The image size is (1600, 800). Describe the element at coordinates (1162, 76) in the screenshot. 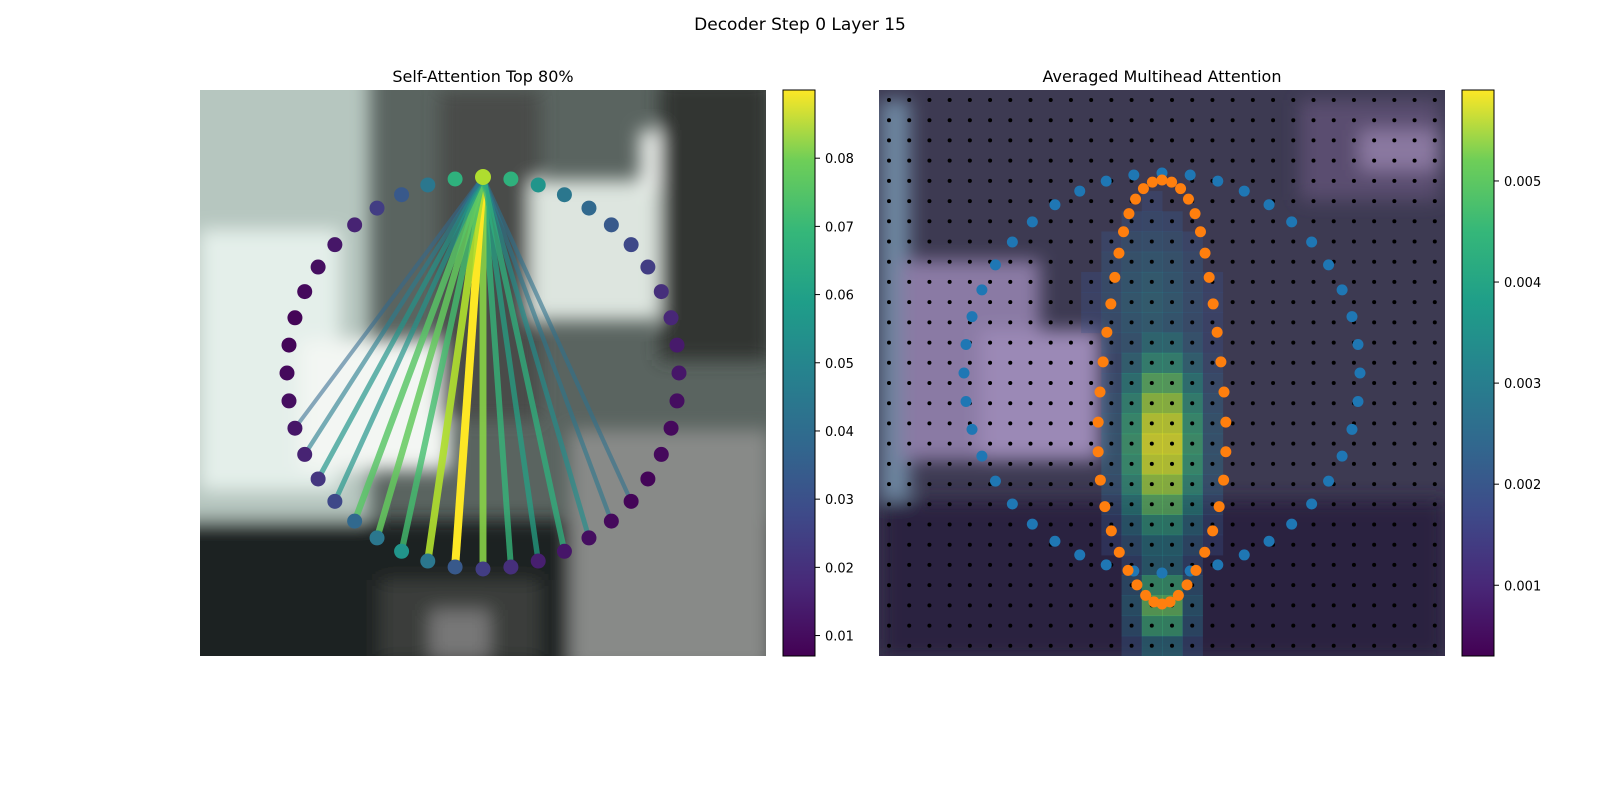

I see `right-panel-title: Averaged Multihead Attention` at that location.